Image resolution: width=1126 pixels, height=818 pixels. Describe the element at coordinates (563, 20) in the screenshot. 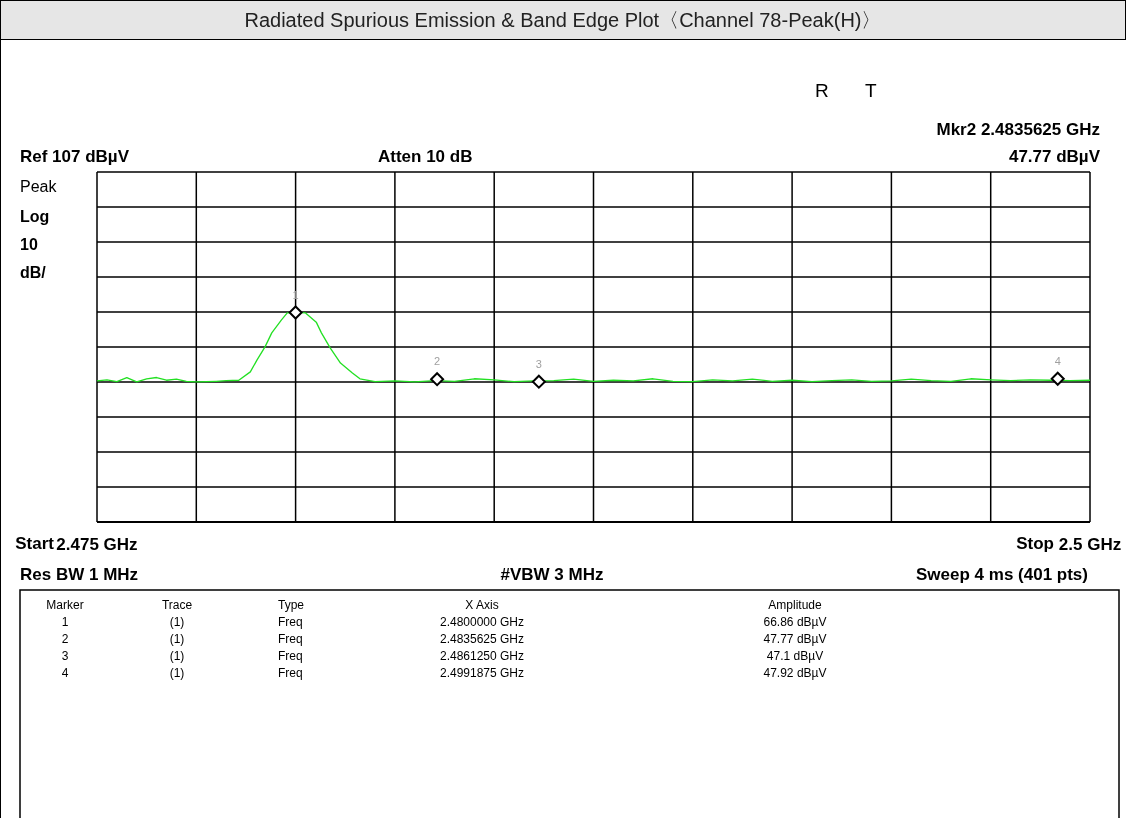

I see `chart-title: Radiated Spurious Emission & Band Edge Plot〈Channel 78-Peak(H)〉` at that location.